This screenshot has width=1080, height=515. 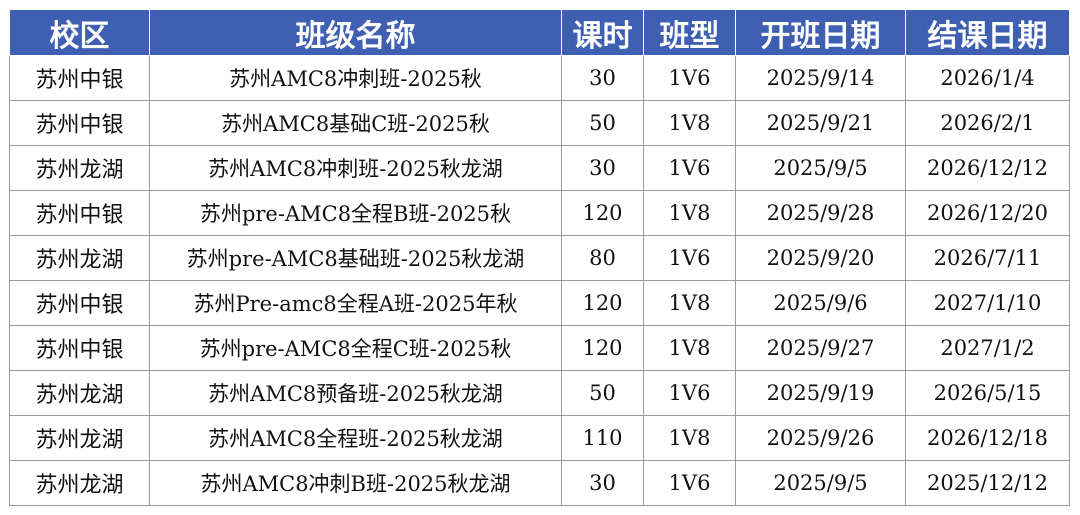 I want to click on header-class-type: 班型, so click(x=689, y=32).